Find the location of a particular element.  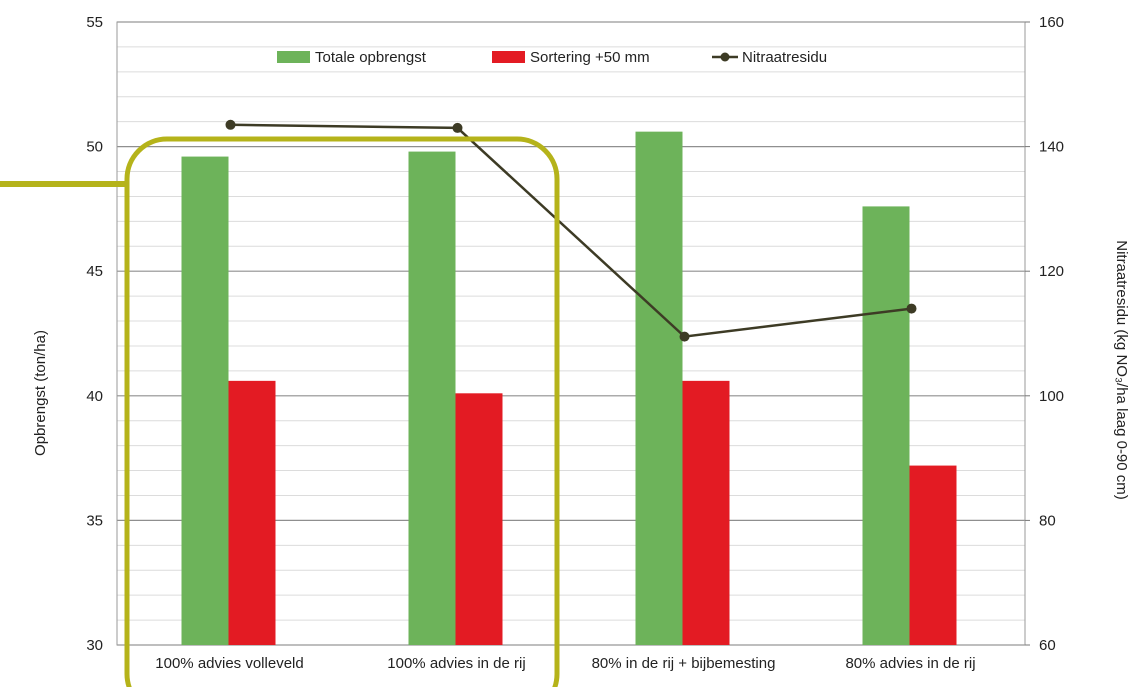

right-tick-label: 160 is located at coordinates (1051, 22).